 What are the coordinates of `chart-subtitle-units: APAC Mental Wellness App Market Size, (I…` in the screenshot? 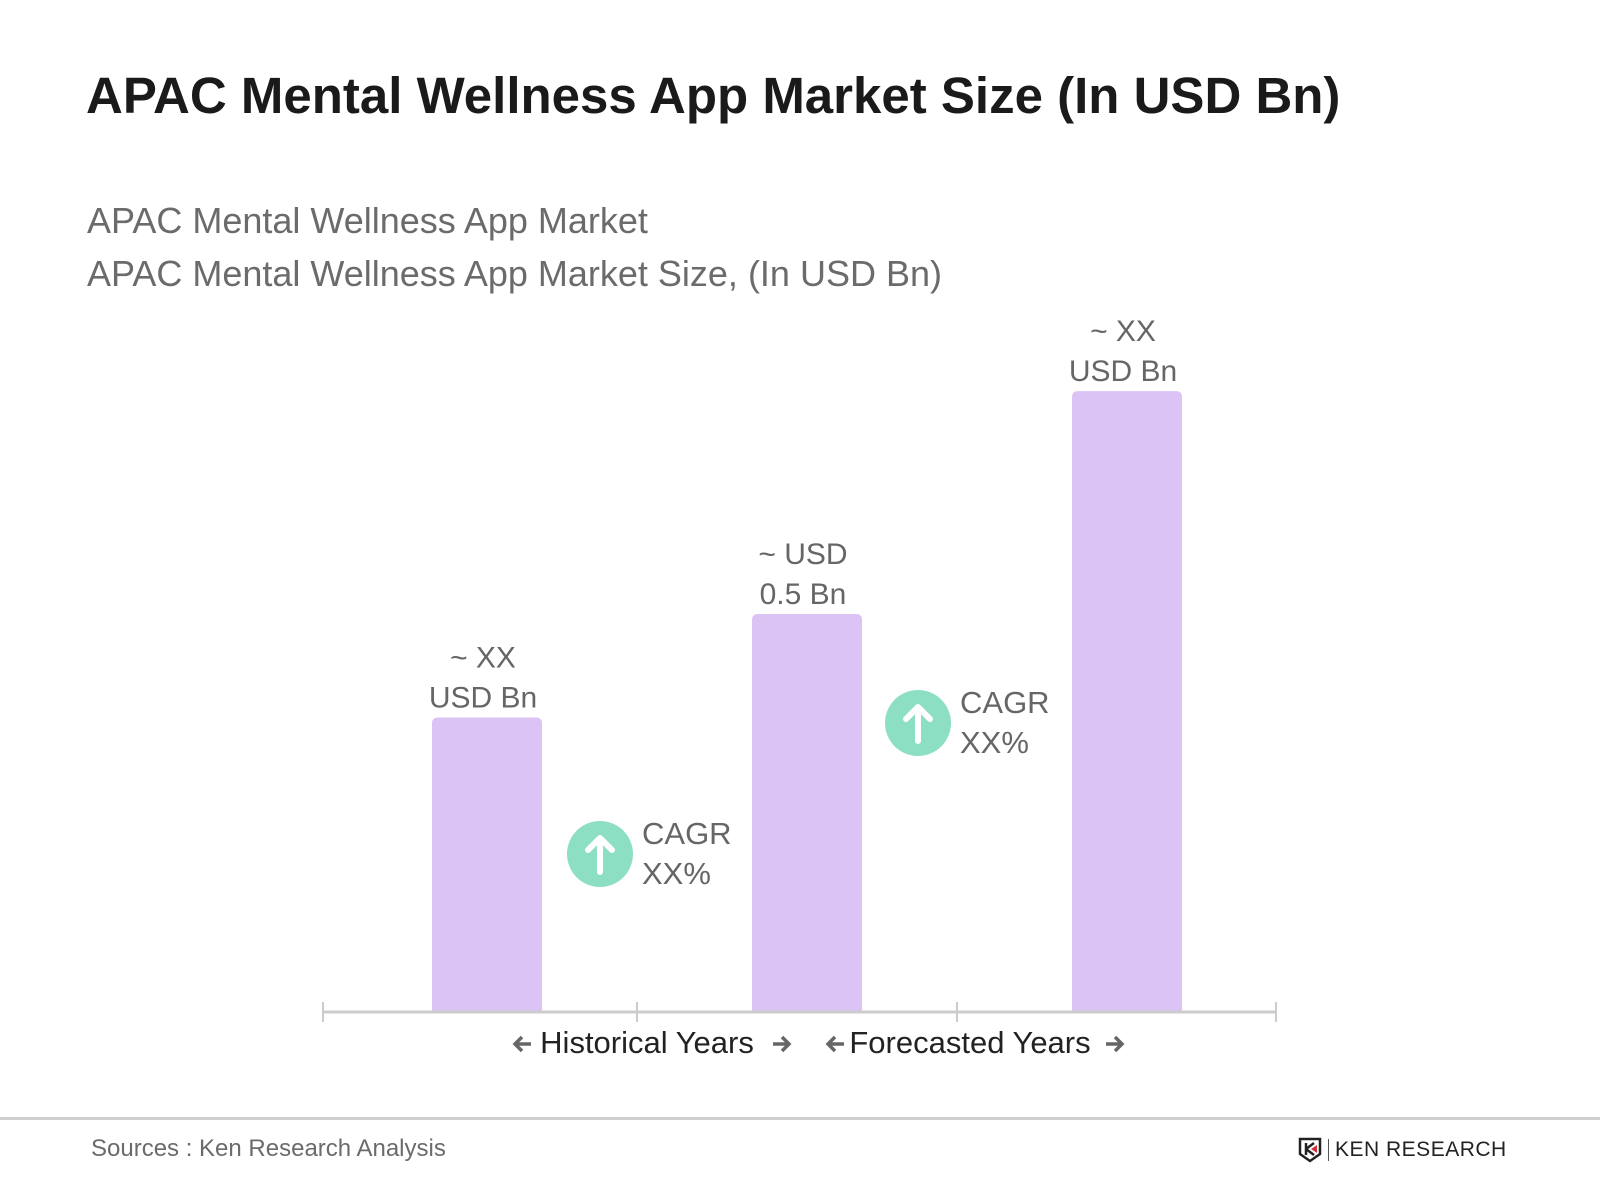 It's located at (514, 273).